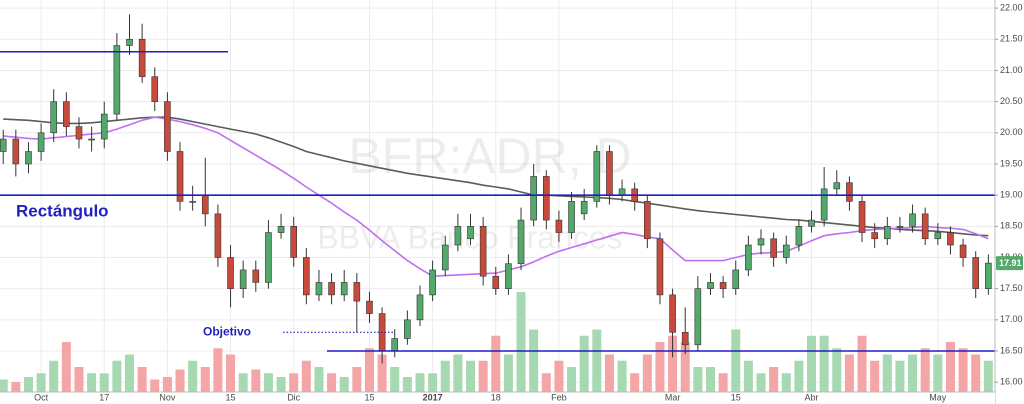 The width and height of the screenshot is (1024, 404). What do you see at coordinates (496, 397) in the screenshot?
I see `x-tick-label: 18` at bounding box center [496, 397].